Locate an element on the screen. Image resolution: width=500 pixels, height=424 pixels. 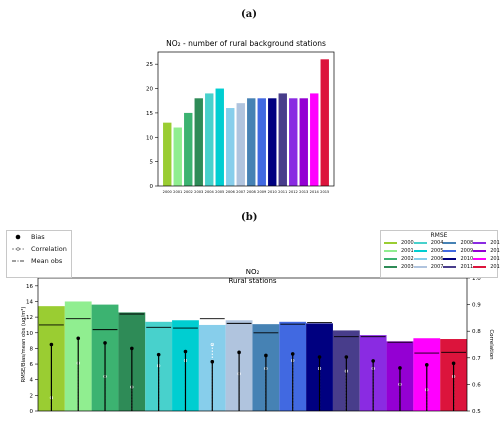
y2-tick-label: 0.7 is located at coordinates (476, 359).